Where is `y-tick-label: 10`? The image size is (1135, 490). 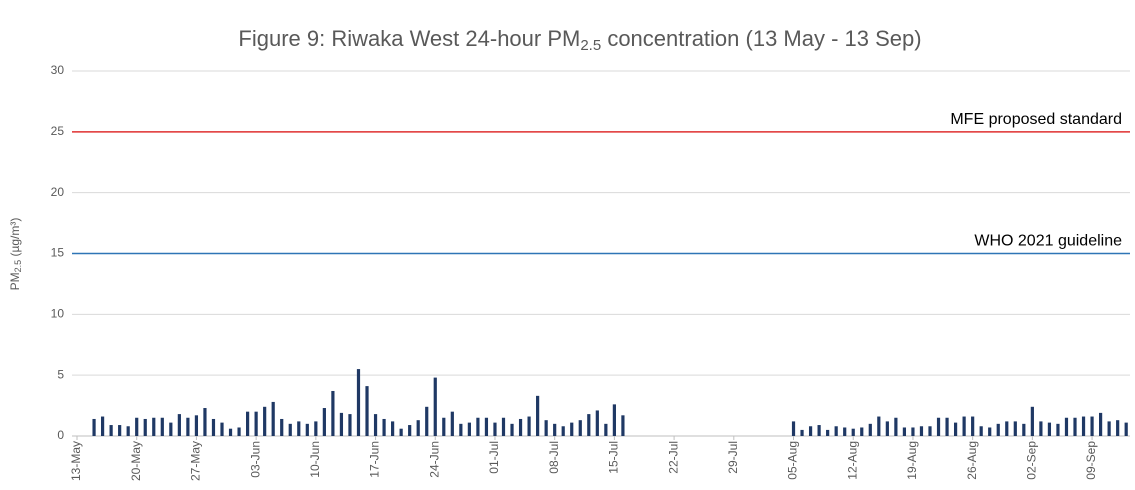
y-tick-label: 10 is located at coordinates (58, 314).